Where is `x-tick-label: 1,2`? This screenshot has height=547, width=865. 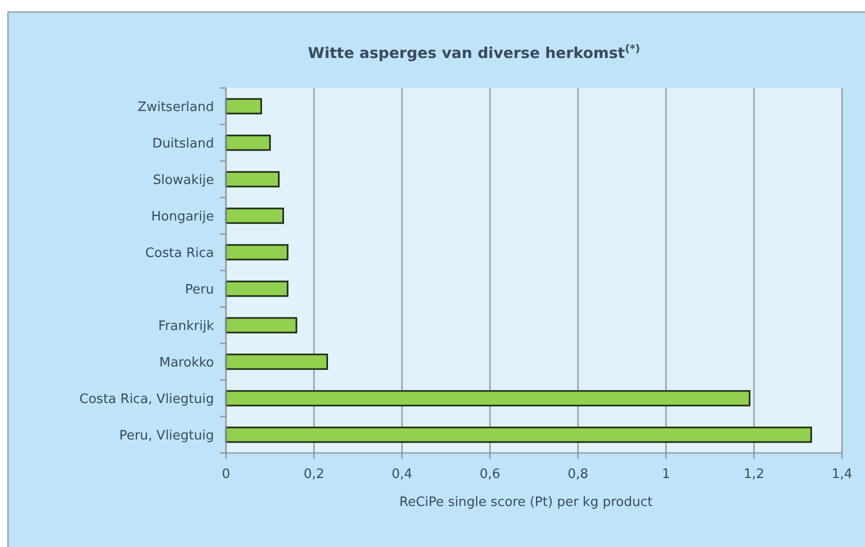 x-tick-label: 1,2 is located at coordinates (754, 474).